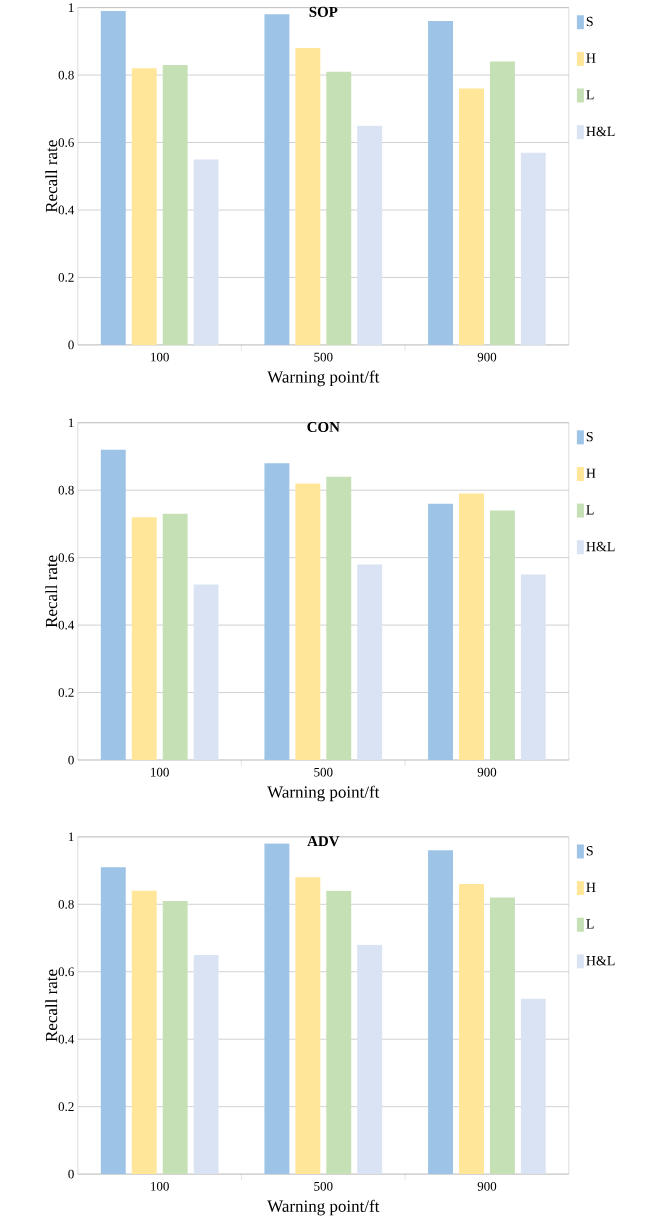 The width and height of the screenshot is (659, 1229). I want to click on chart-title: CON, so click(323, 427).